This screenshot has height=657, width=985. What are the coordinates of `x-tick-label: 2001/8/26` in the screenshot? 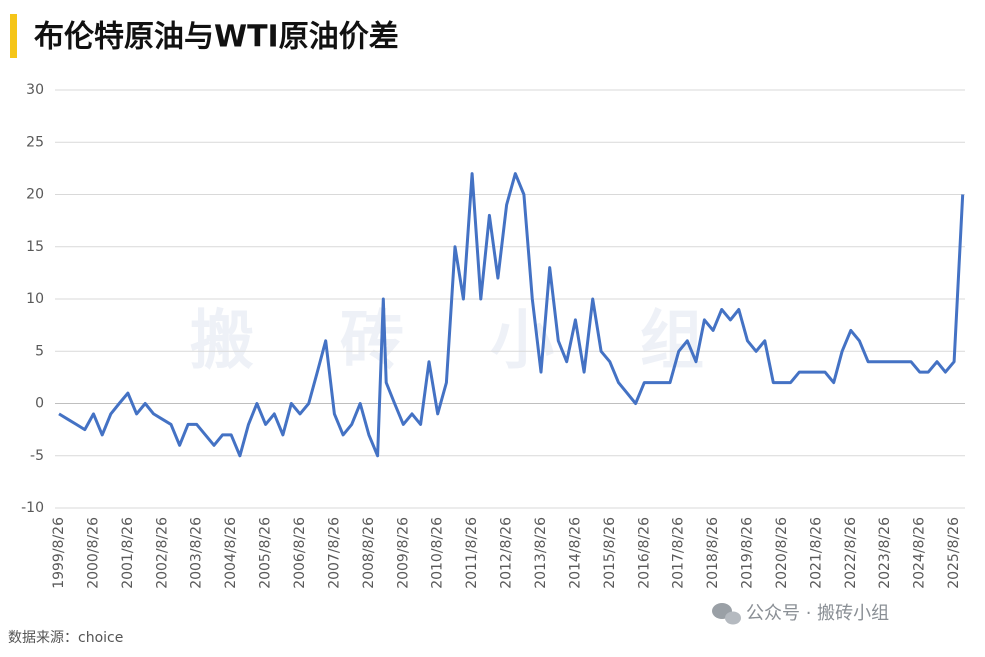 It's located at (128, 553).